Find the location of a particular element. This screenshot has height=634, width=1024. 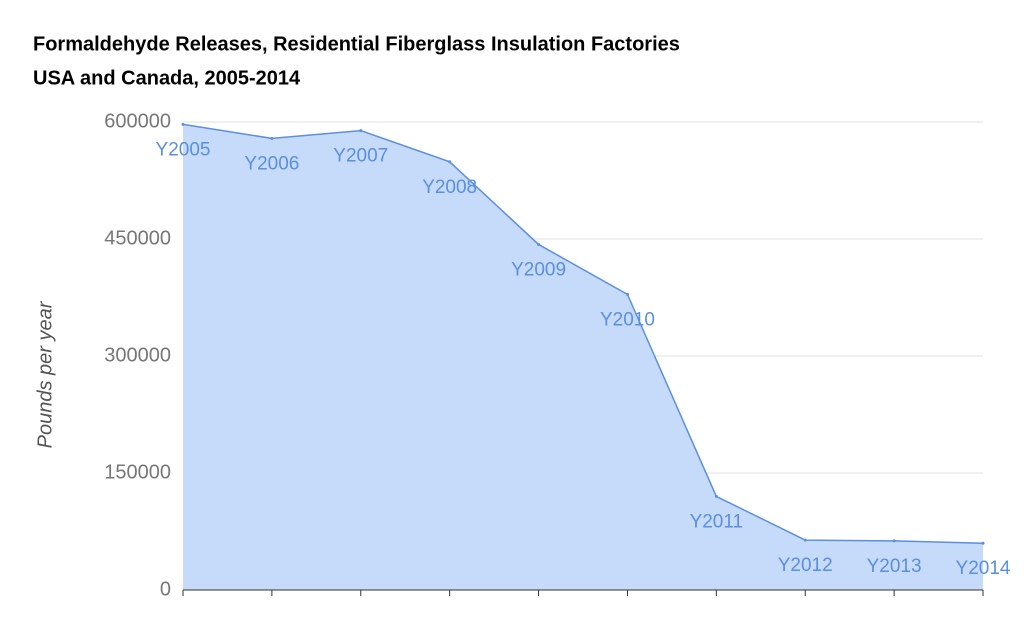

y-tick-label: 150000 is located at coordinates (137, 472).